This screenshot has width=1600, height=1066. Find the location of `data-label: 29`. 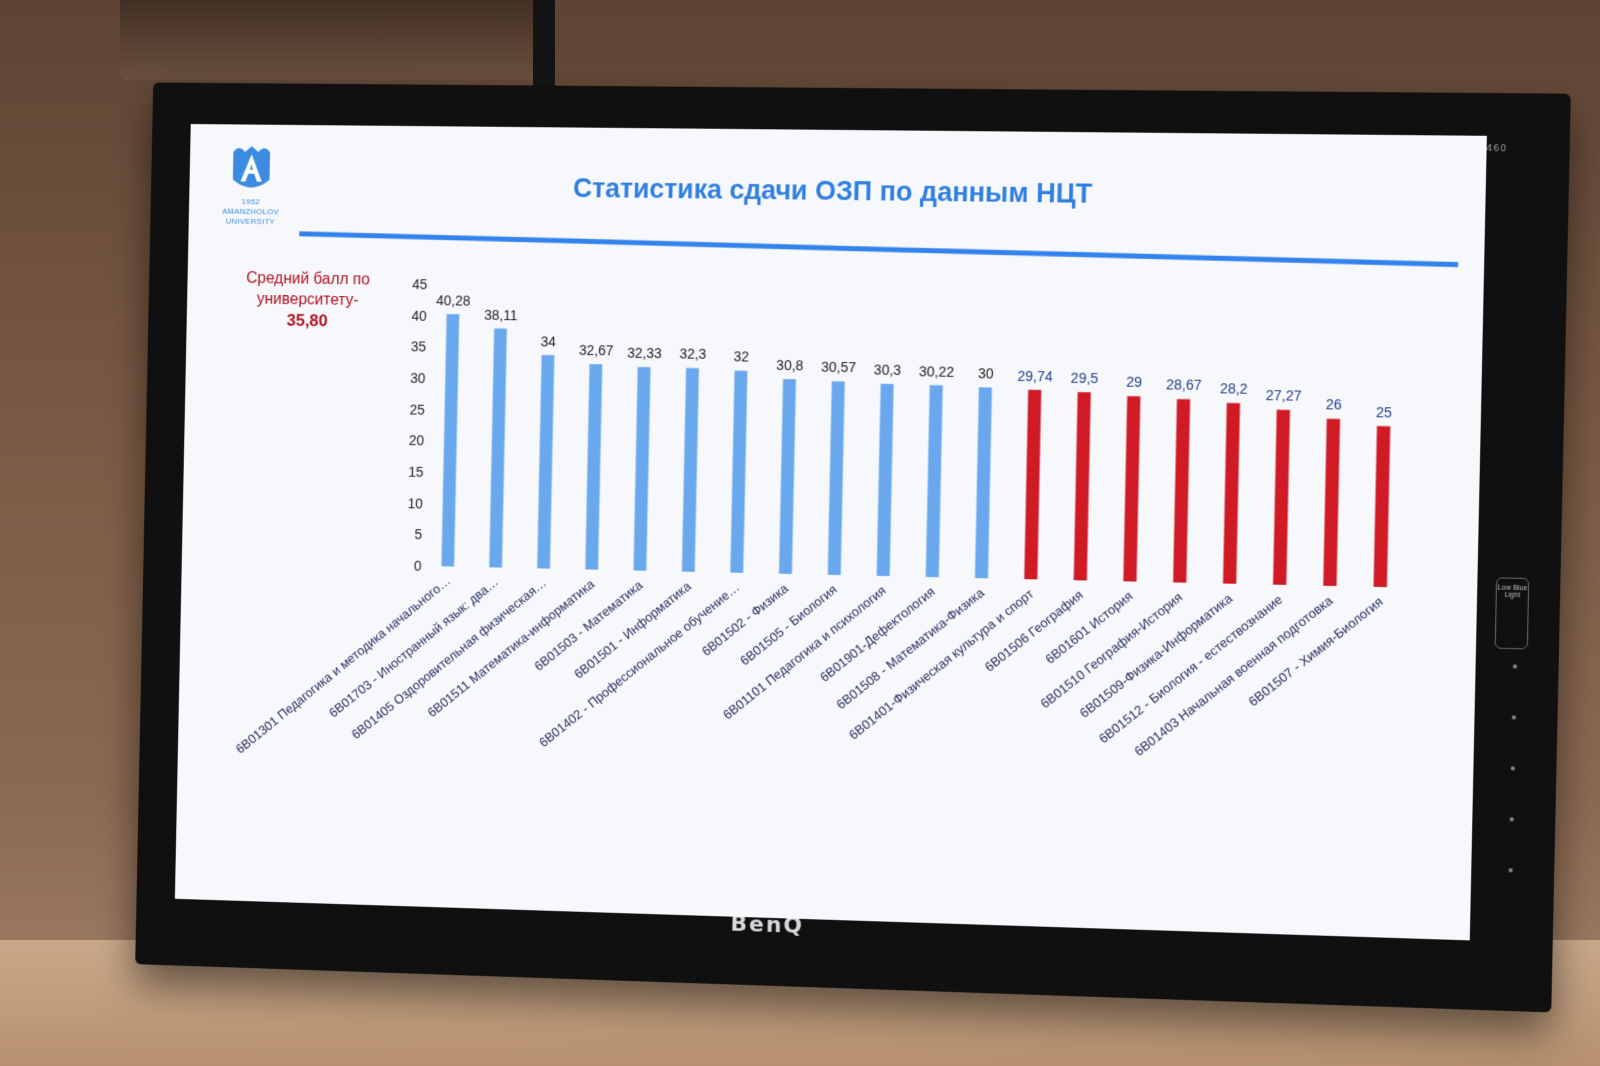

data-label: 29 is located at coordinates (1134, 382).